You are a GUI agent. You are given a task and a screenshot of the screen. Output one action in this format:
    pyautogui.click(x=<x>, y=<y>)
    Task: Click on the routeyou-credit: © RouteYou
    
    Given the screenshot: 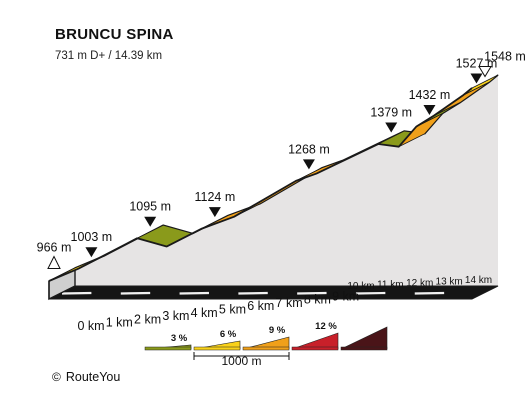 What is the action you would take?
    pyautogui.click(x=86, y=377)
    